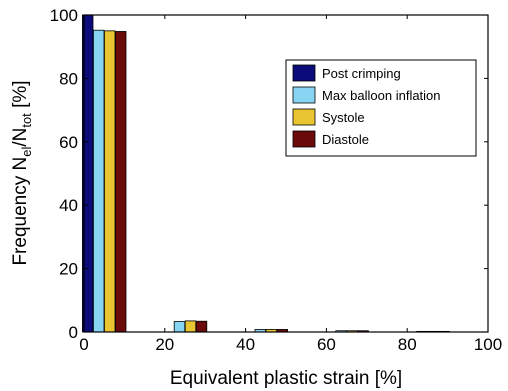  I want to click on legend-swatch-post-crimping, so click(304, 73).